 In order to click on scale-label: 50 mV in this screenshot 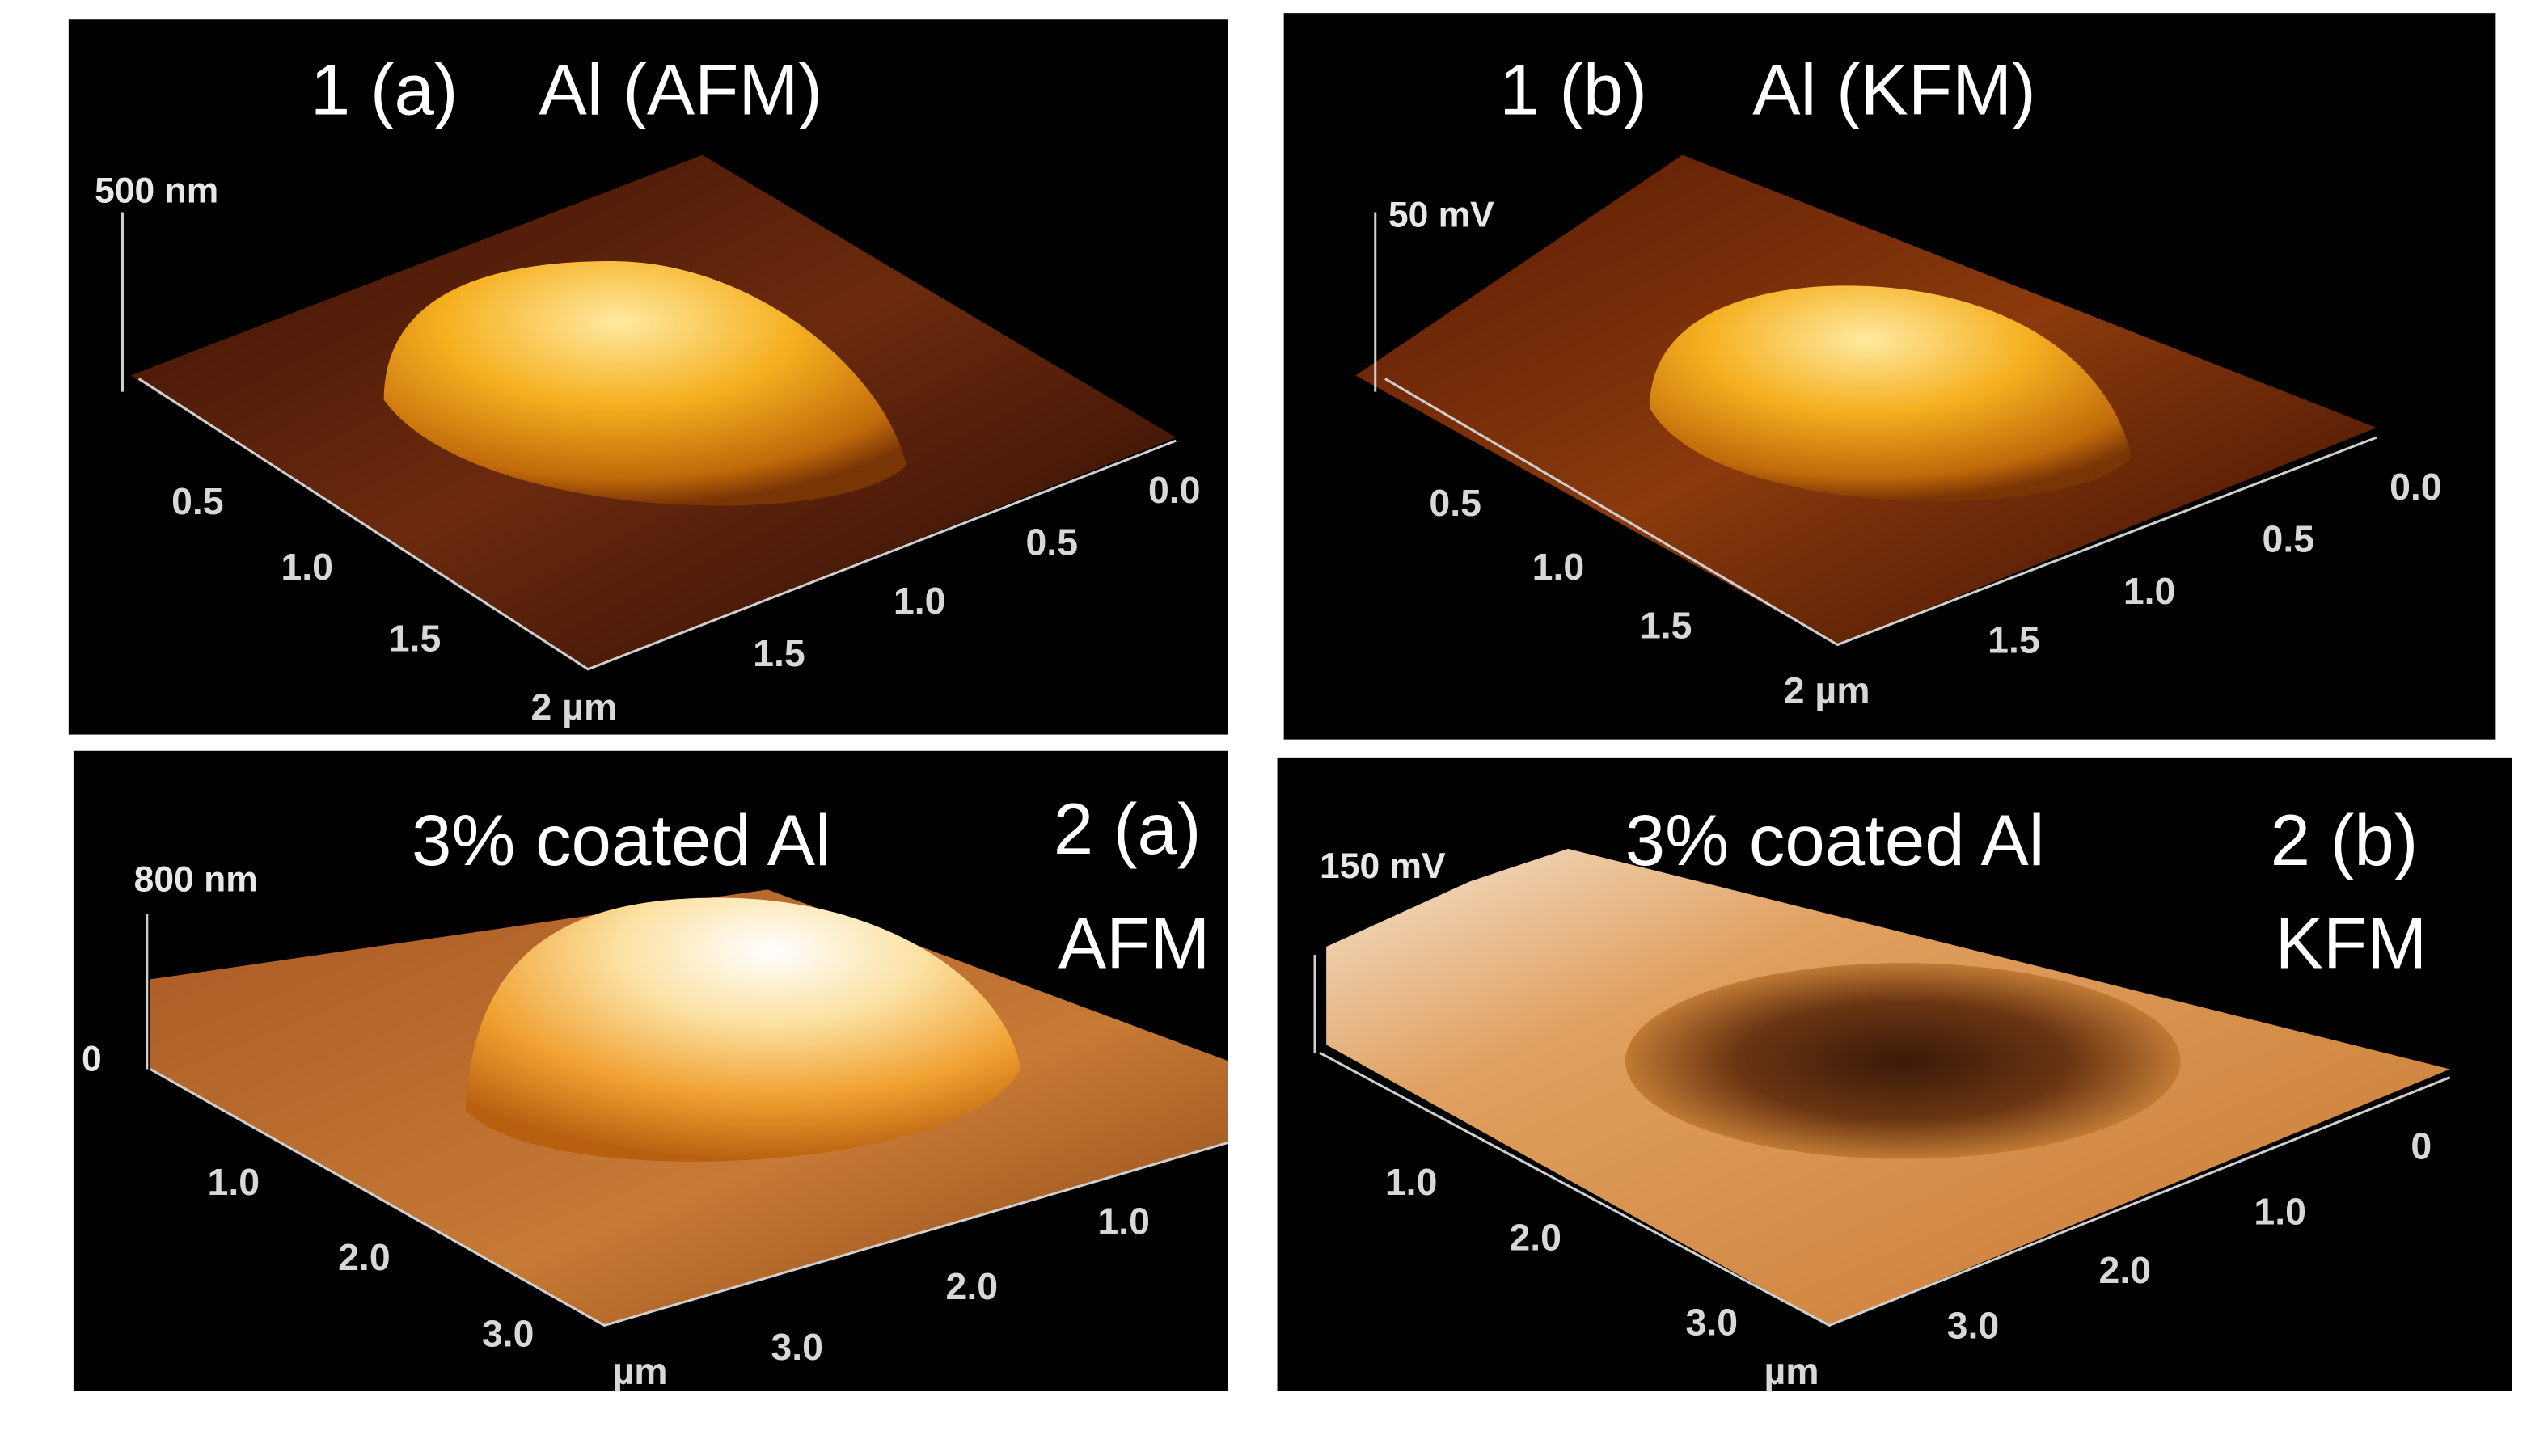, I will do `click(1441, 215)`.